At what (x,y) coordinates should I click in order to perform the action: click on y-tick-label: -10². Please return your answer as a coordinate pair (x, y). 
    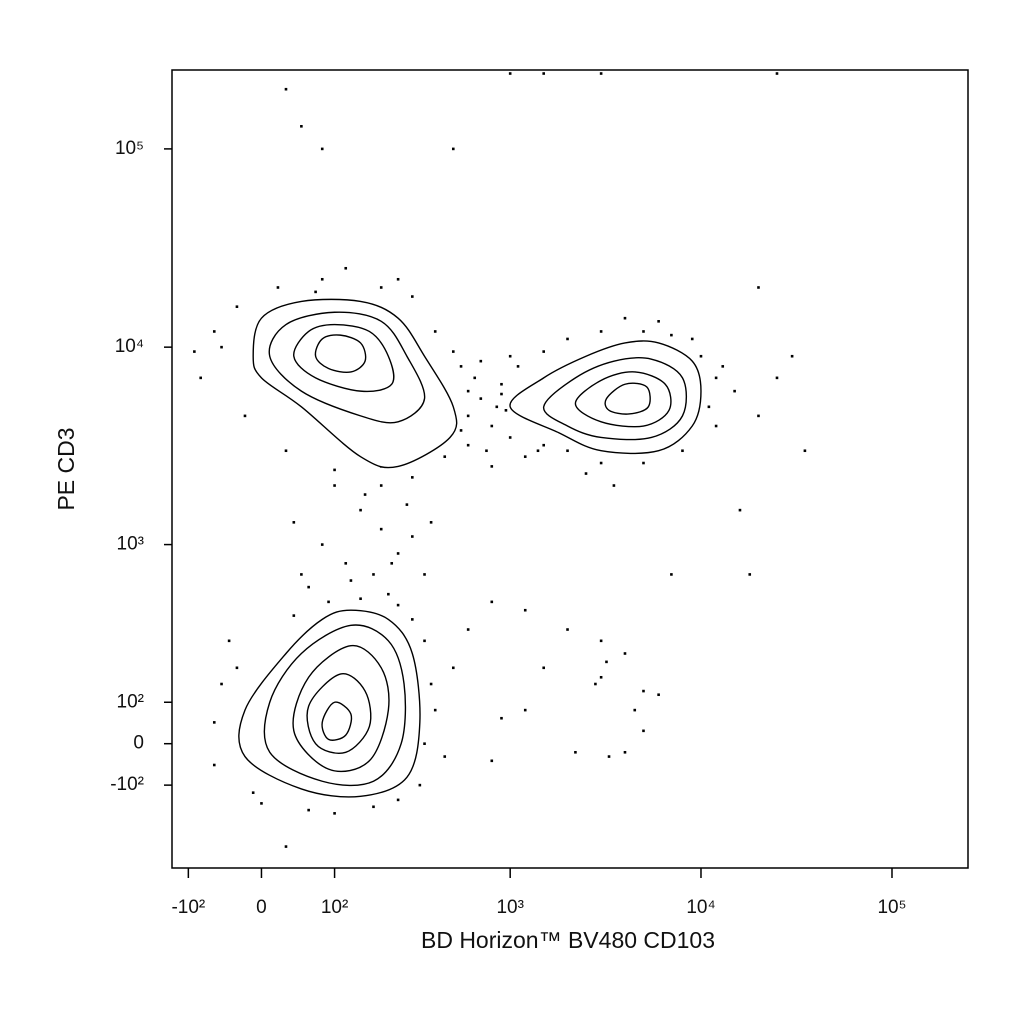
    Looking at the image, I should click on (127, 784).